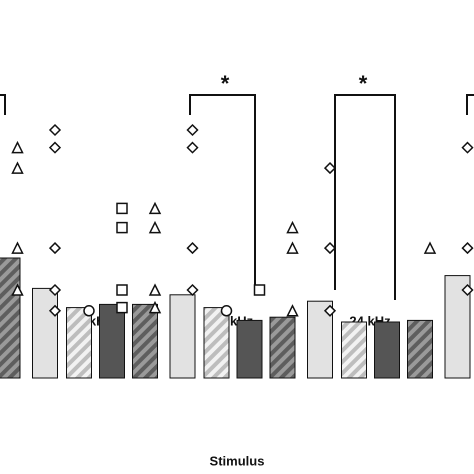  What do you see at coordinates (237, 460) in the screenshot?
I see `x-axis-label: Stimulus` at bounding box center [237, 460].